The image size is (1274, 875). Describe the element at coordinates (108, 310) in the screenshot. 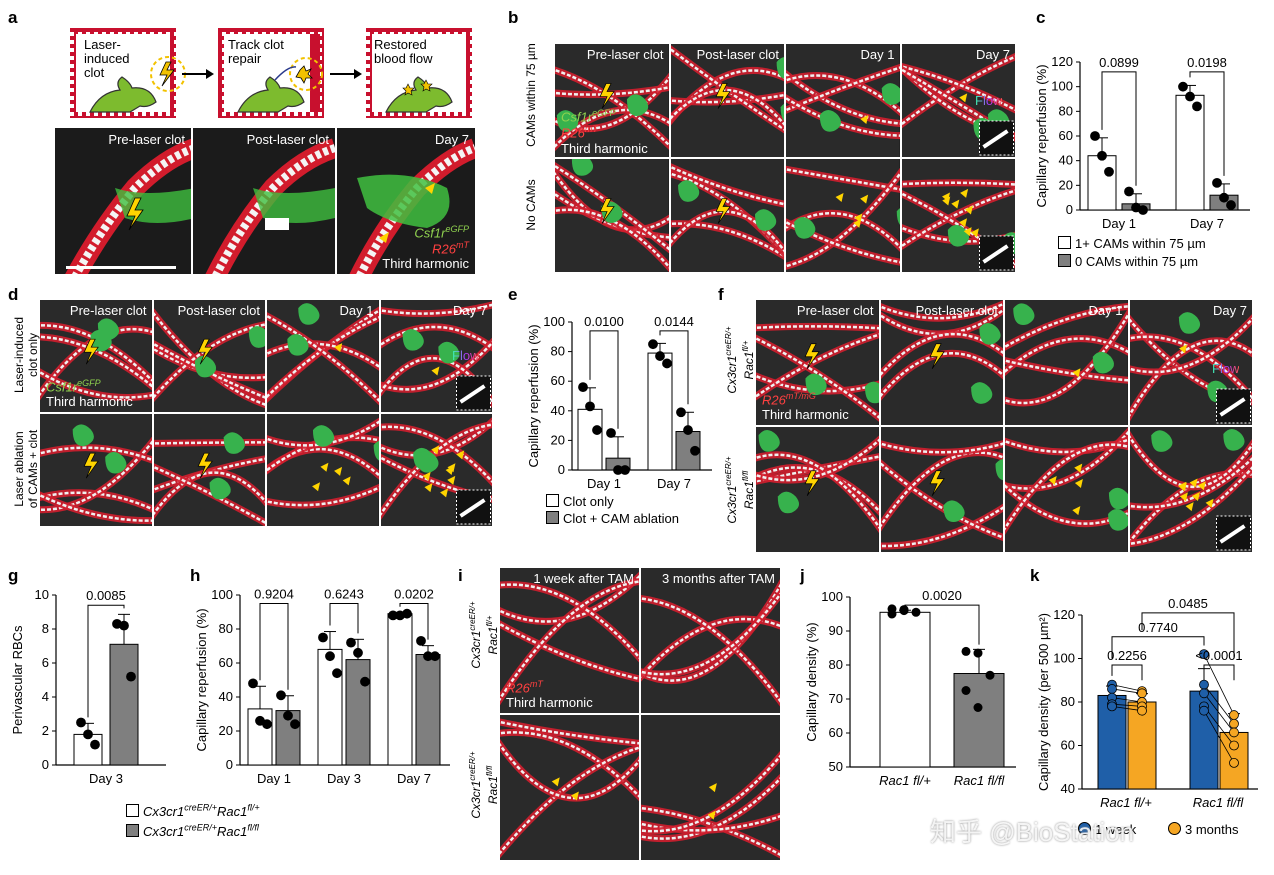

I see `micro-col-label: Pre-laser clot` at that location.